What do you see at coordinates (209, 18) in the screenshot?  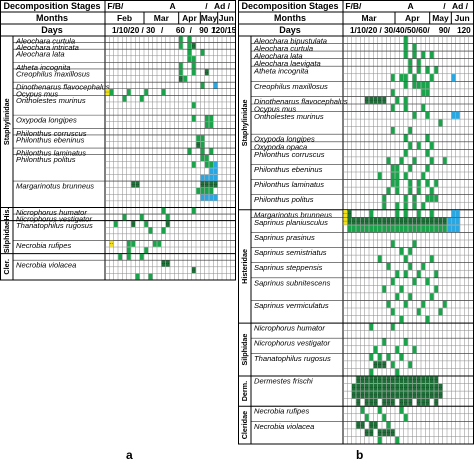 I see `month-label: May` at bounding box center [209, 18].